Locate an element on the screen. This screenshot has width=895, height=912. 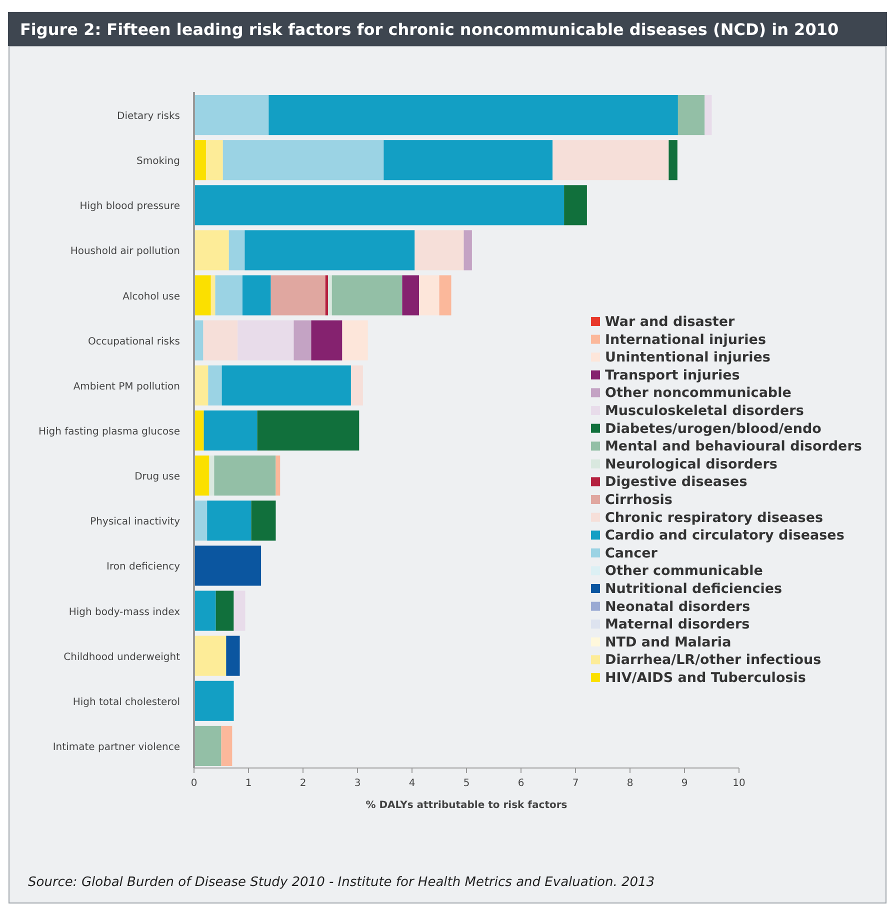
legend-label: Diarrhea/LR/other infectious is located at coordinates (713, 660).